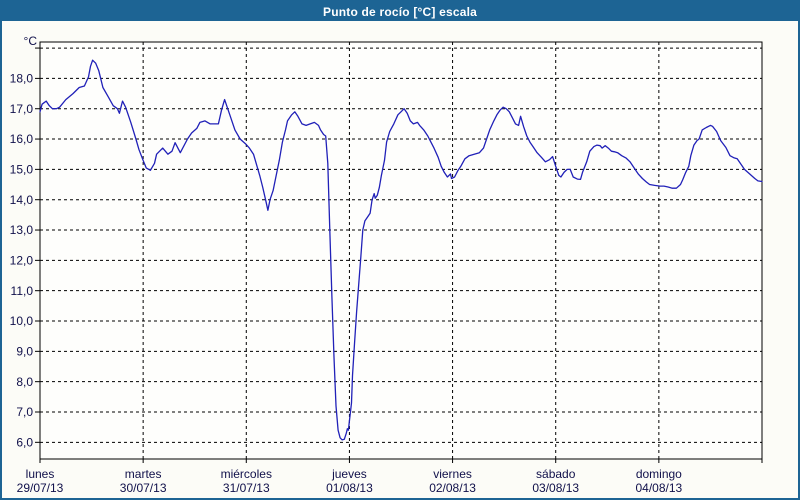 This screenshot has height=500, width=800. Describe the element at coordinates (22, 170) in the screenshot. I see `y-tick-label: 15,0` at that location.